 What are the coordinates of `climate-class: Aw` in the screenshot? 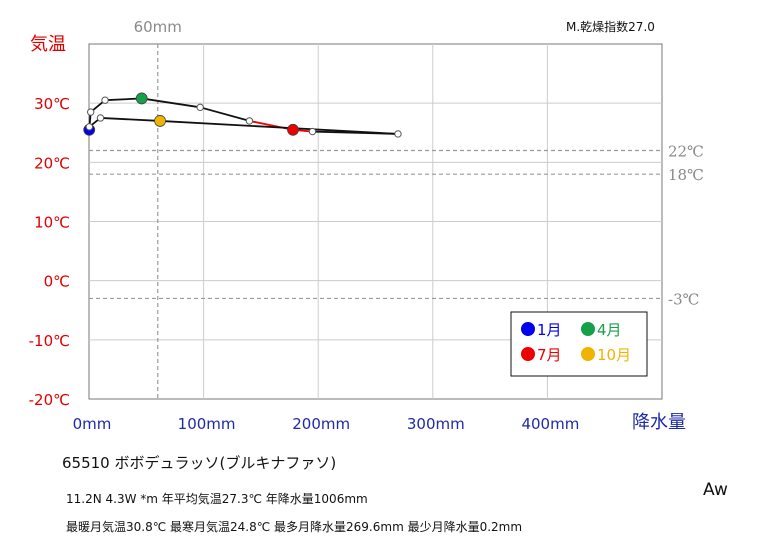 It's located at (715, 490).